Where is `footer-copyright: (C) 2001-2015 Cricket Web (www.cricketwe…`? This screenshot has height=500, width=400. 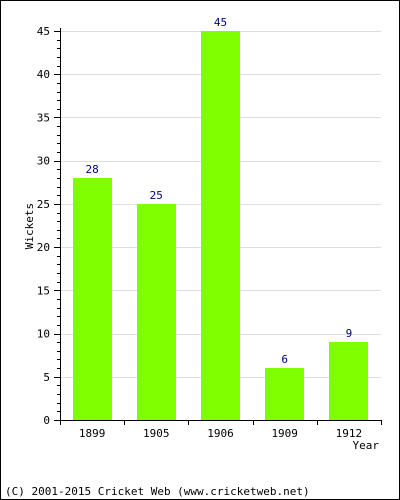
footer-copyright: (C) 2001-2015 Cricket Web (www.cricketwe… is located at coordinates (157, 491).